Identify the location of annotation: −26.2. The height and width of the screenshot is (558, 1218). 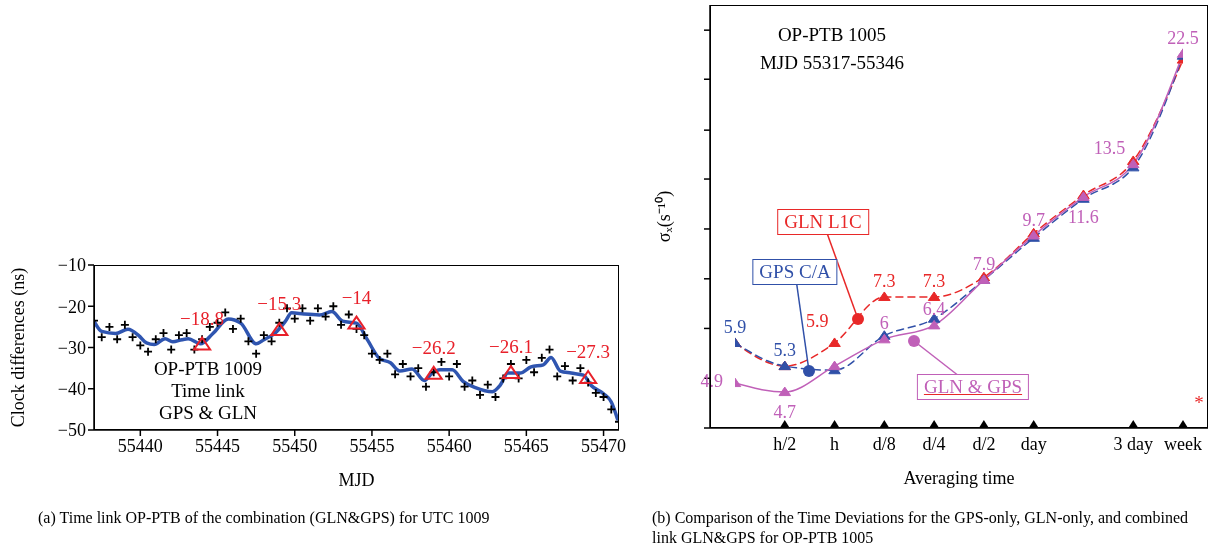
(433, 347).